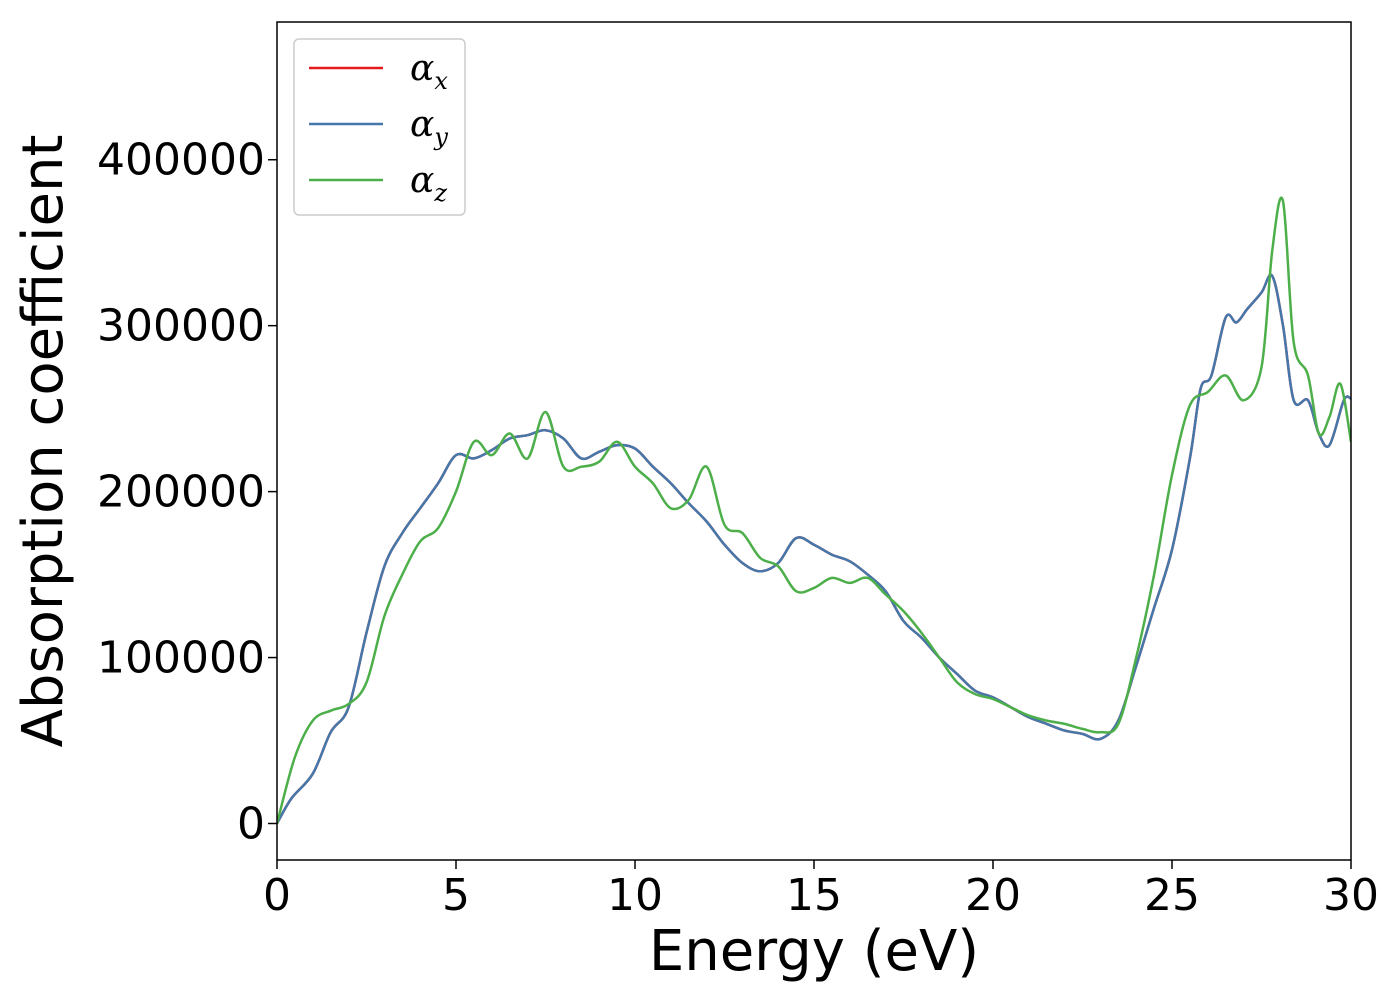  Describe the element at coordinates (814, 895) in the screenshot. I see `x-tick-label: 15` at that location.